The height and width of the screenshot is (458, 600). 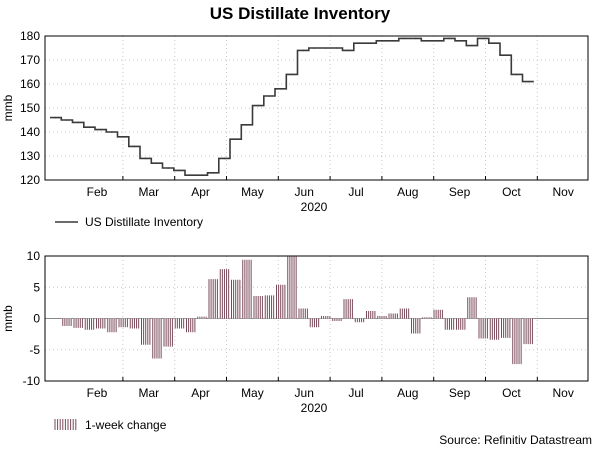 What do you see at coordinates (65, 424) in the screenshot?
I see `bottom-legend-swatch` at bounding box center [65, 424].